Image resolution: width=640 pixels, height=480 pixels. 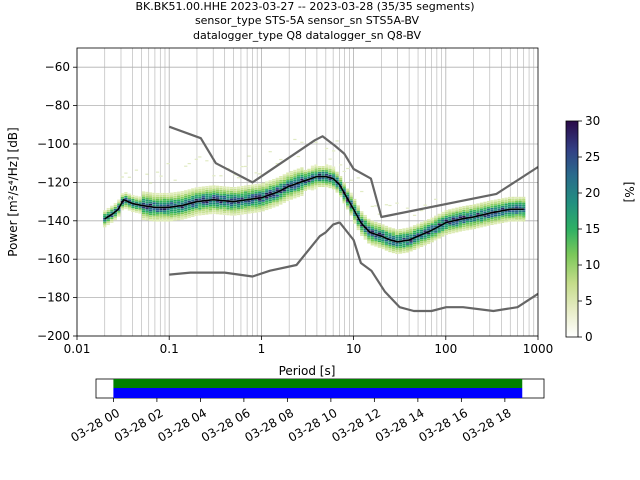 I want to click on y-tick-label: −100, so click(x=53, y=144).